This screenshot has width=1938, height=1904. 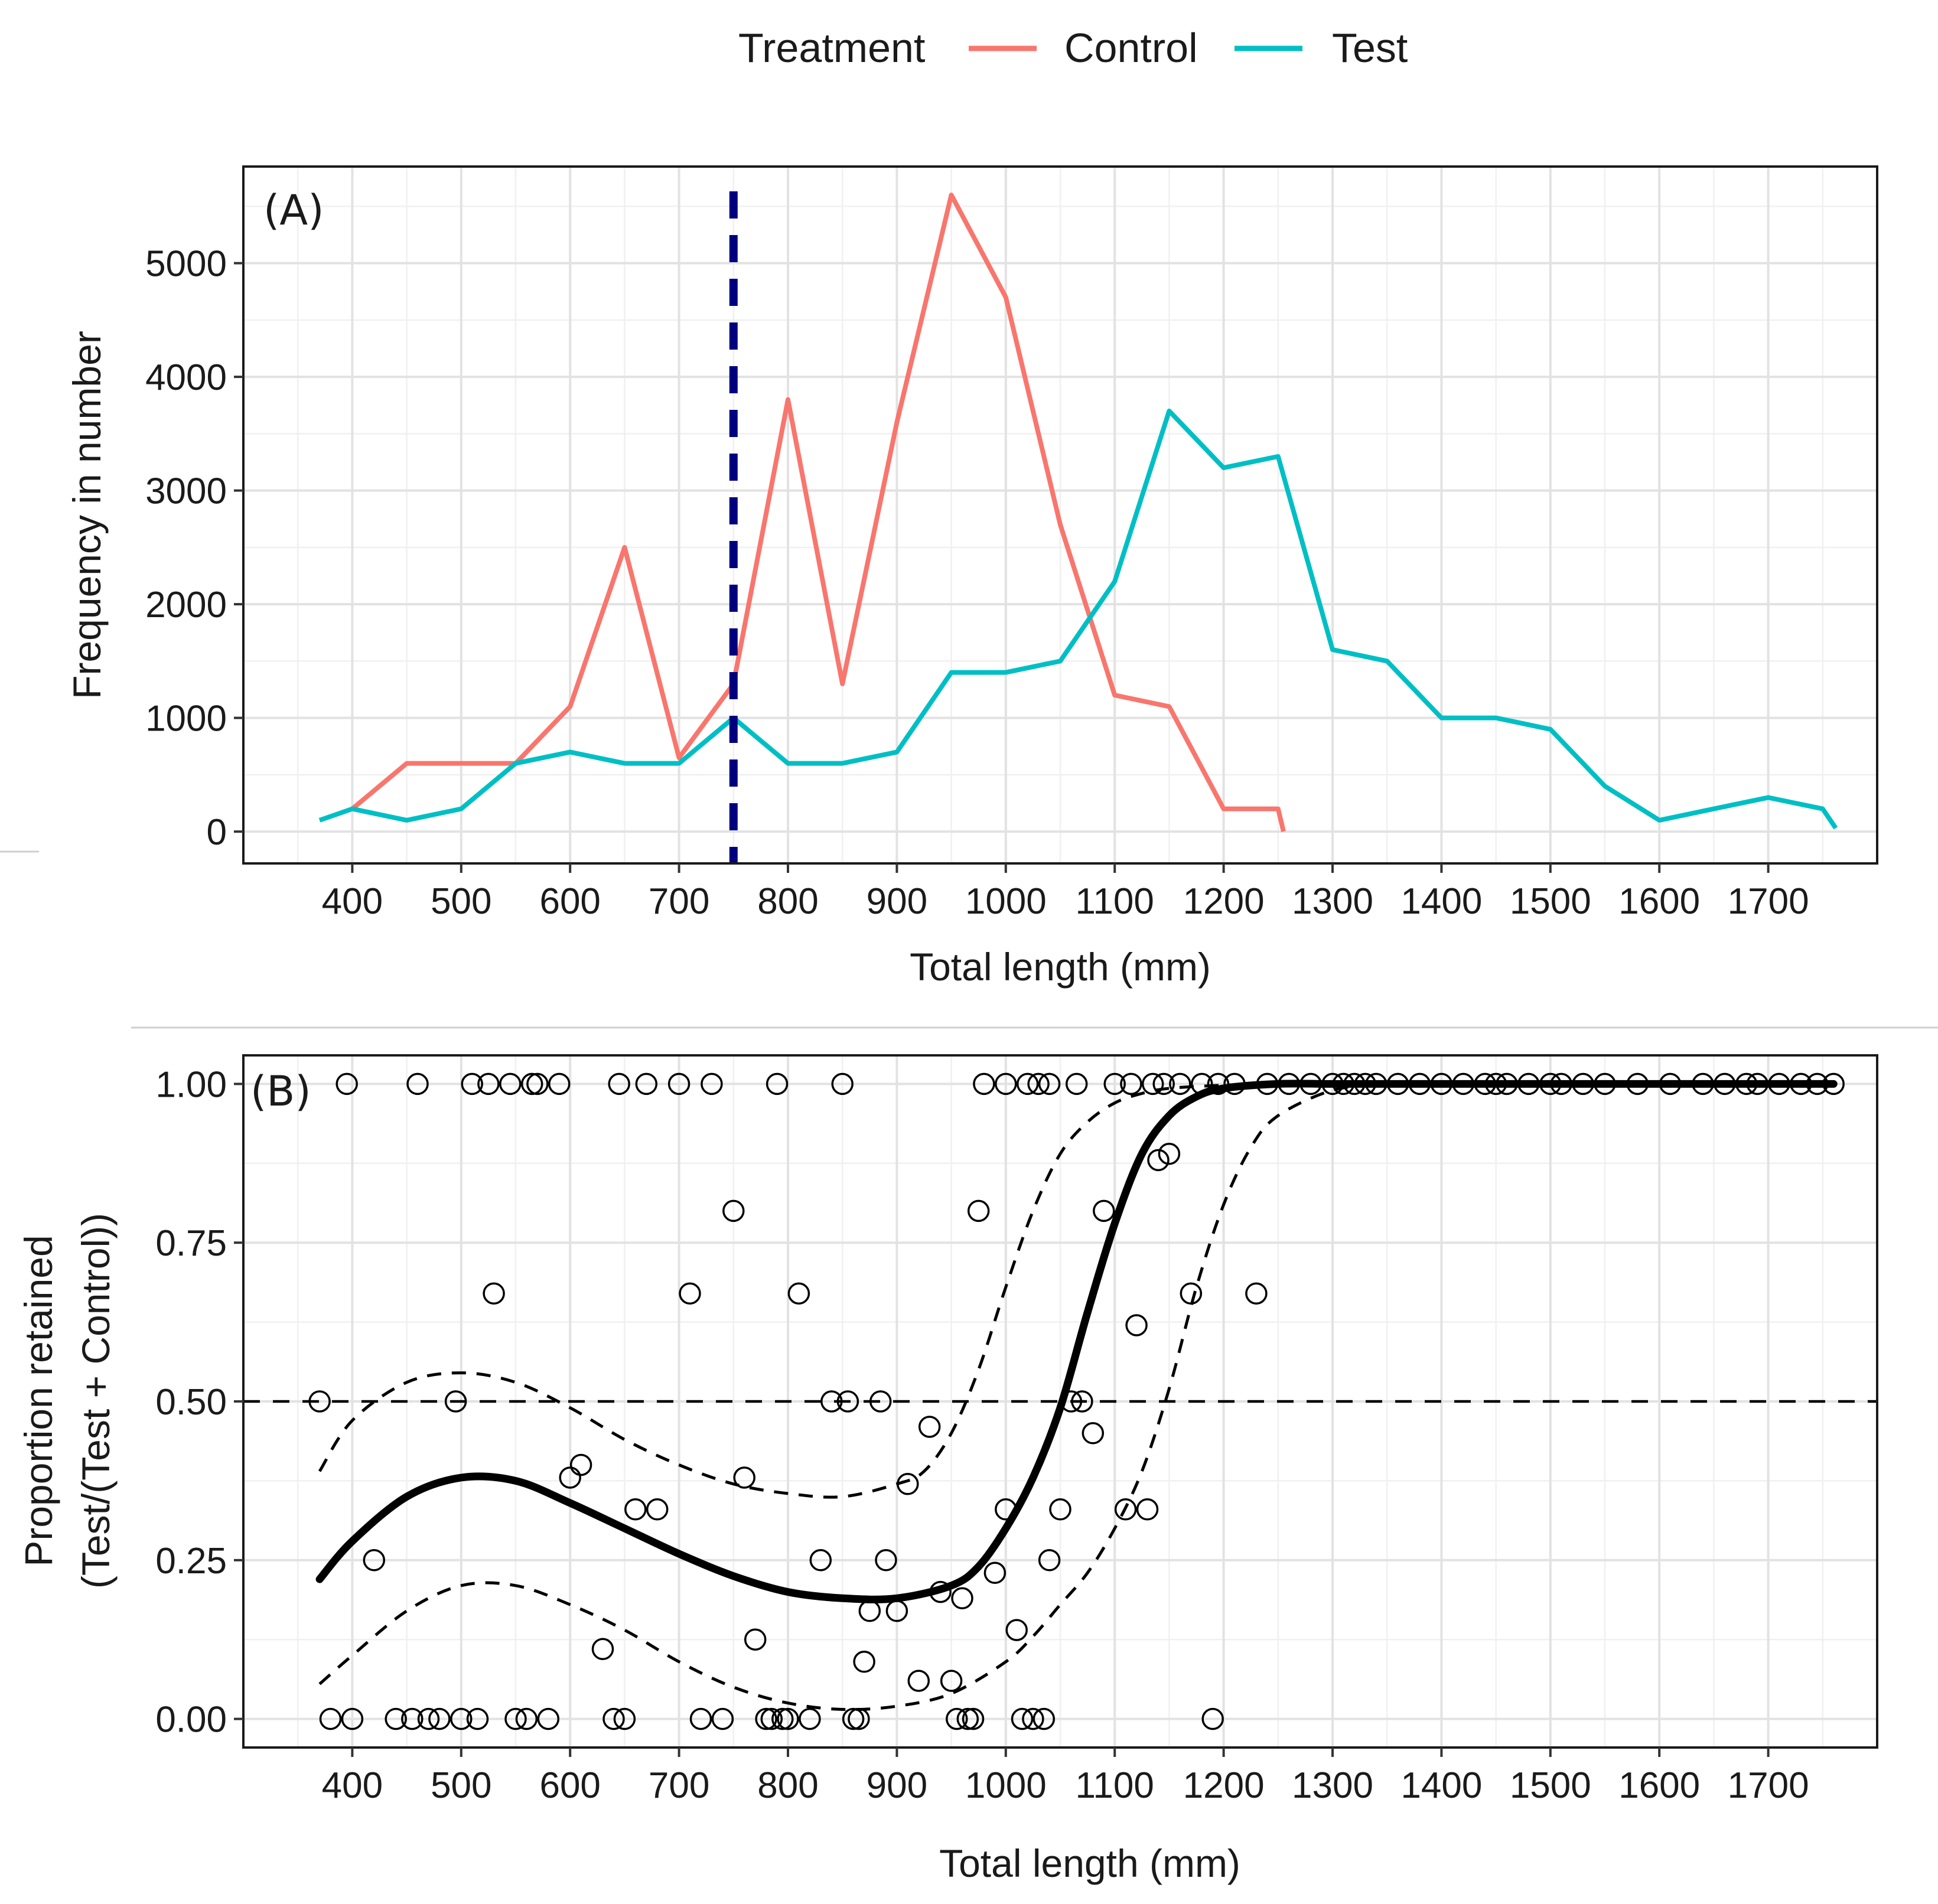 What do you see at coordinates (461, 1786) in the screenshot?
I see `x-tick-label: 500` at bounding box center [461, 1786].